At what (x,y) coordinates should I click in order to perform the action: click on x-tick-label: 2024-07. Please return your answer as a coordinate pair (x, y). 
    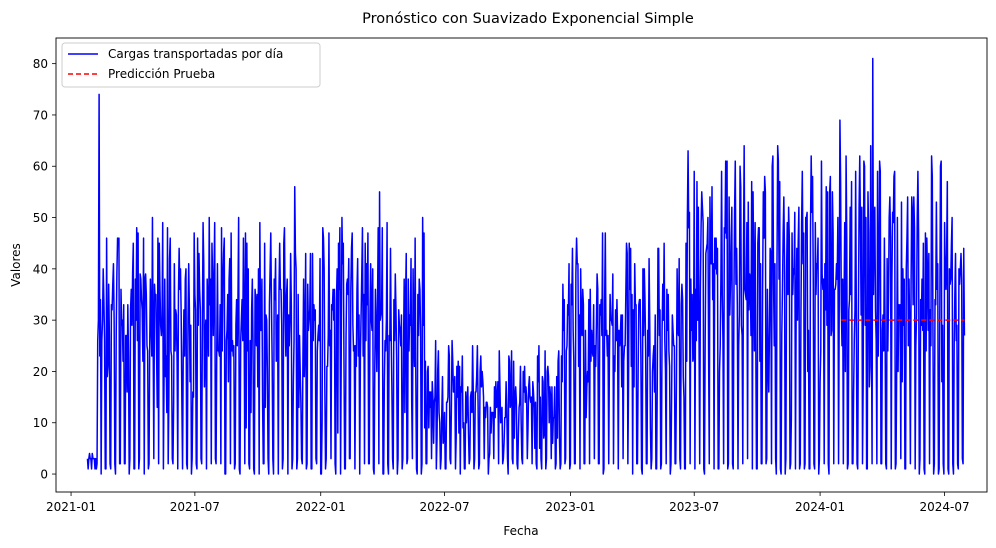
    Looking at the image, I should click on (945, 507).